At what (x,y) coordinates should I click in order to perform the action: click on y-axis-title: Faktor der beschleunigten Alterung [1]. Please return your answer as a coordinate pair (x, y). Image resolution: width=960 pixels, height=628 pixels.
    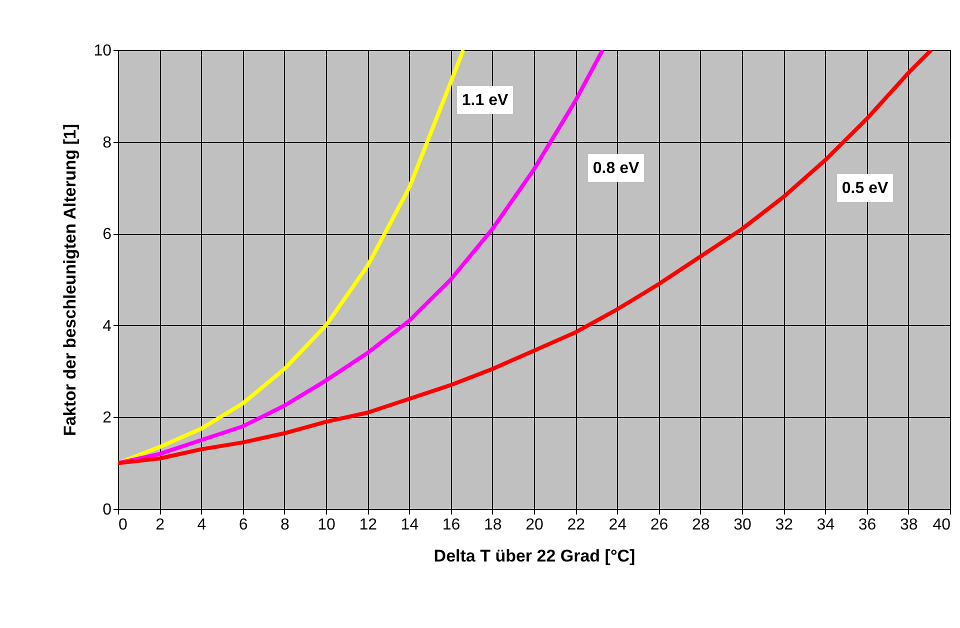
    Looking at the image, I should click on (70, 280).